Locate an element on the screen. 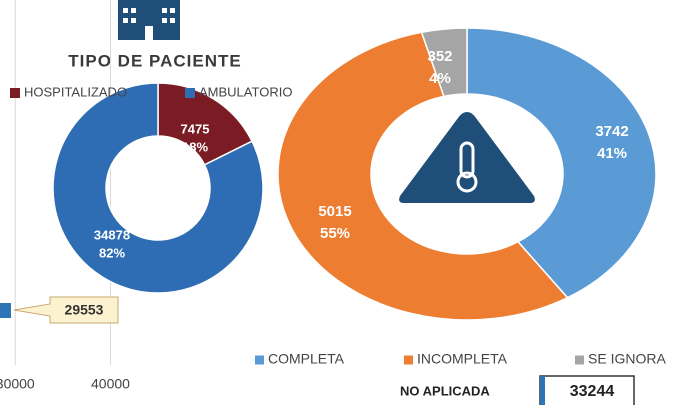 The width and height of the screenshot is (692, 405). label-callout is located at coordinates (66, 310).